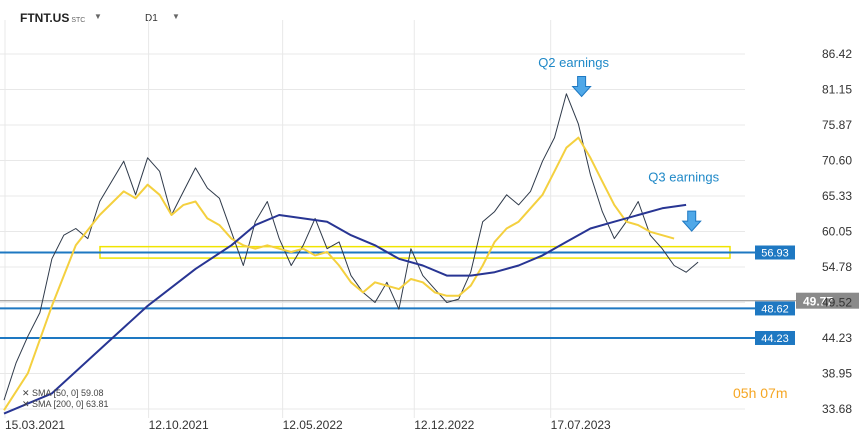 The image size is (859, 439). Describe the element at coordinates (837, 267) in the screenshot. I see `y-tick-label: 54.78` at that location.